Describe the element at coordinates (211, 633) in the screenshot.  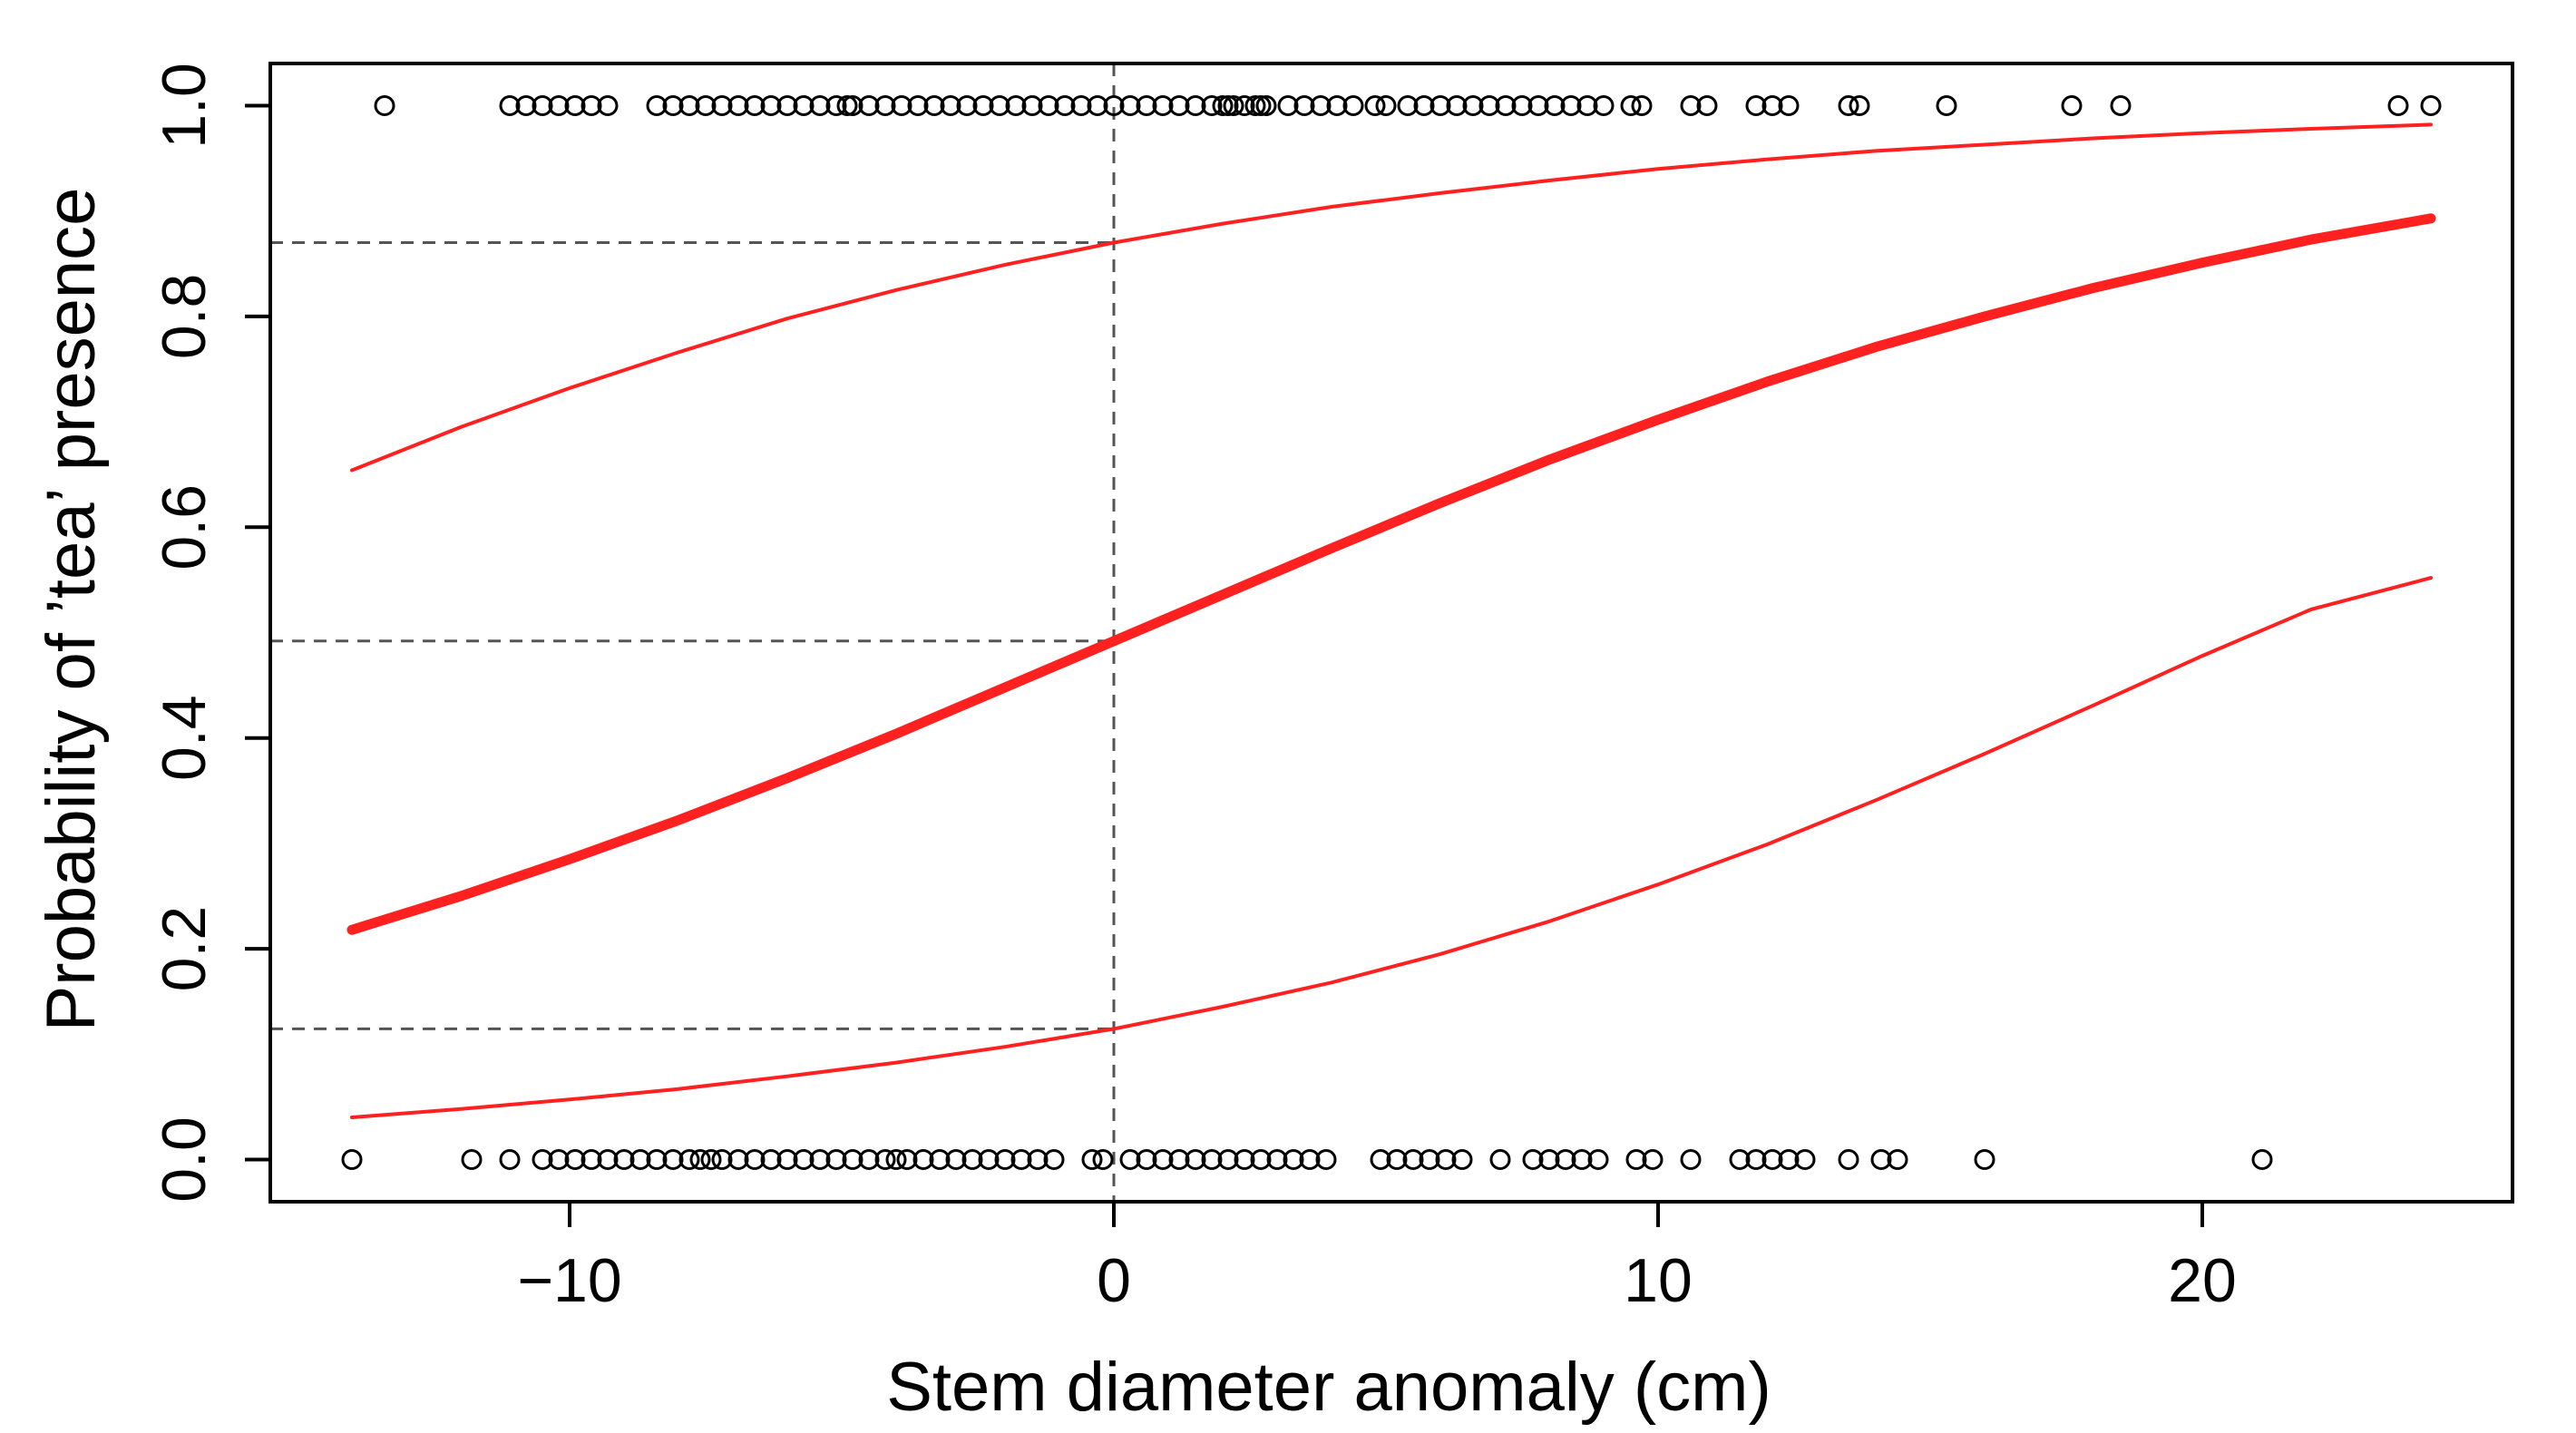
I see `y-axis: 0.0 0.2 0.4 0.6 0.8 1.0` at that location.